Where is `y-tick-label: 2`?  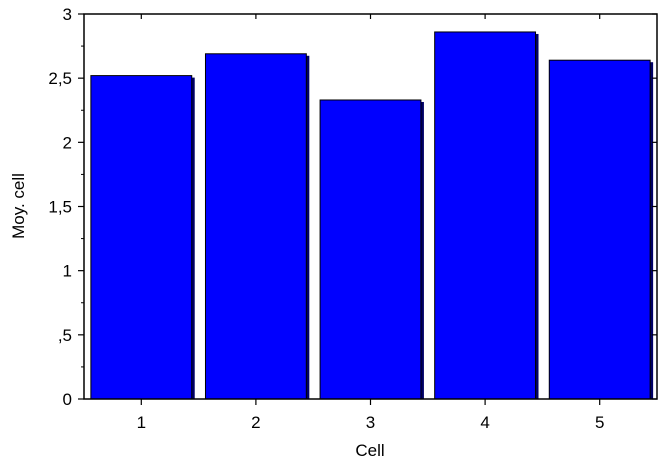 y-tick-label: 2 is located at coordinates (67, 142).